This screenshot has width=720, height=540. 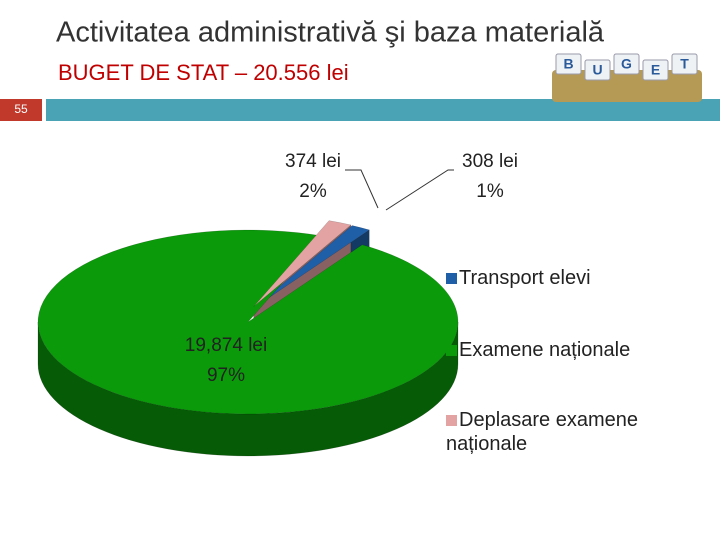 I want to click on legend-item: Deplasare examene naționale, so click(x=556, y=432).